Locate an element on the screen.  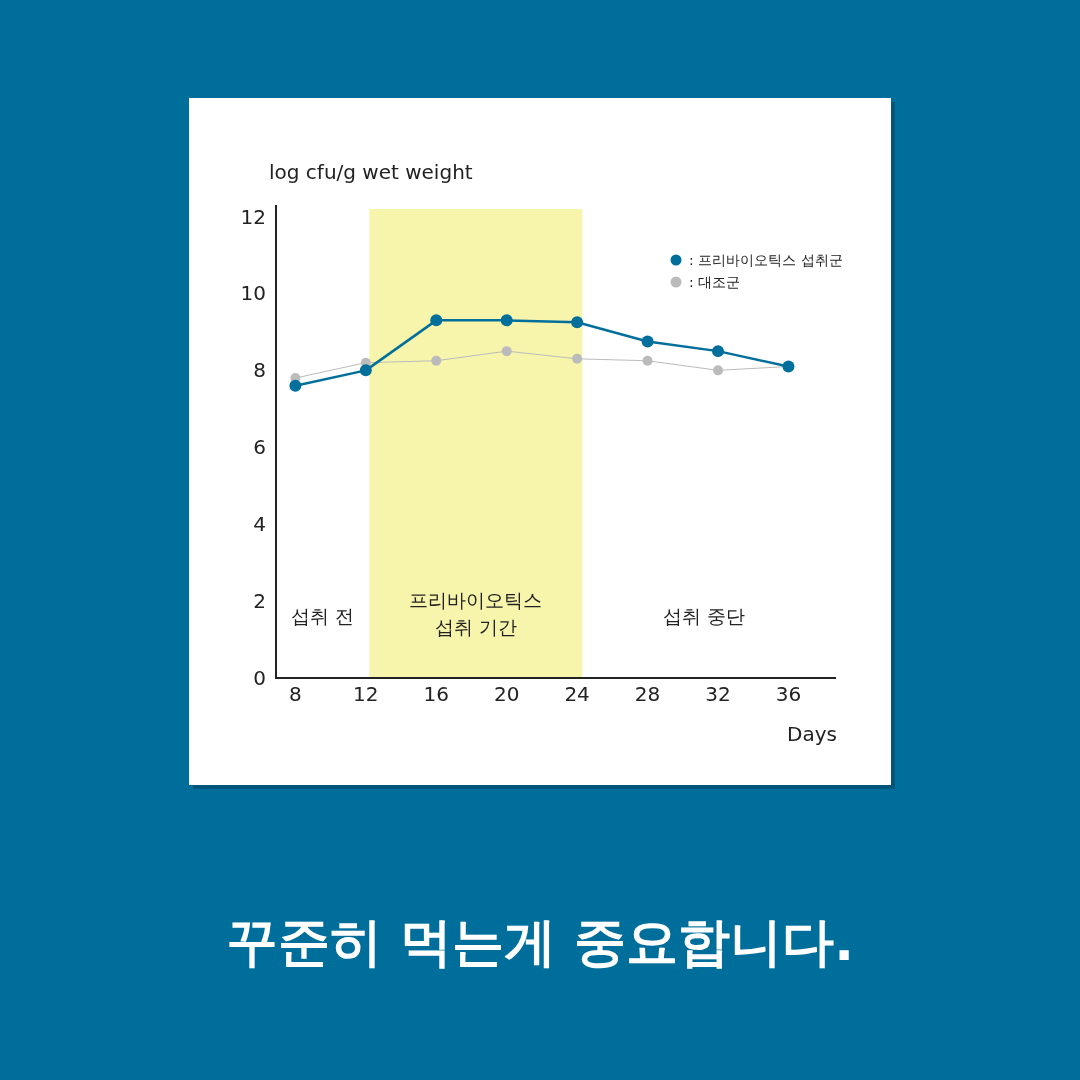
xtick: 32 is located at coordinates (718, 694).